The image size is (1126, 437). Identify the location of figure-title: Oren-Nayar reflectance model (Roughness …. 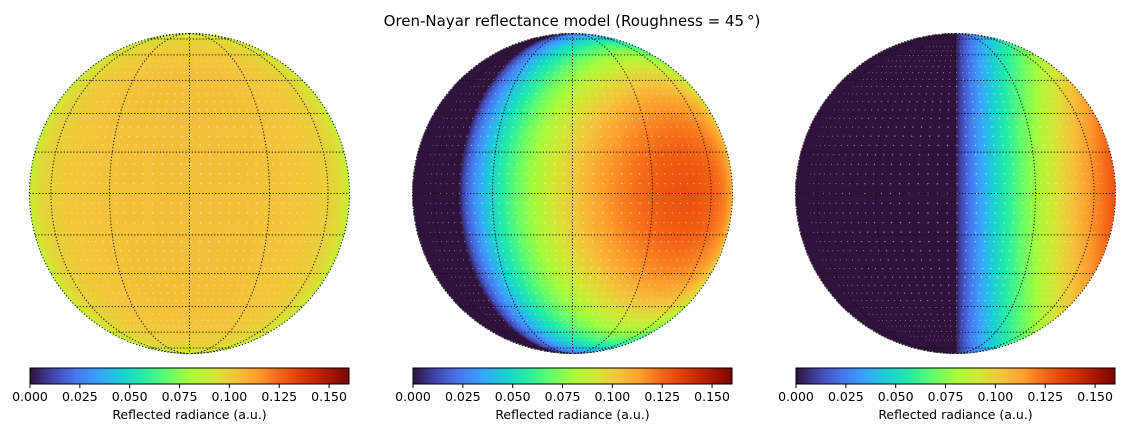
(572, 21).